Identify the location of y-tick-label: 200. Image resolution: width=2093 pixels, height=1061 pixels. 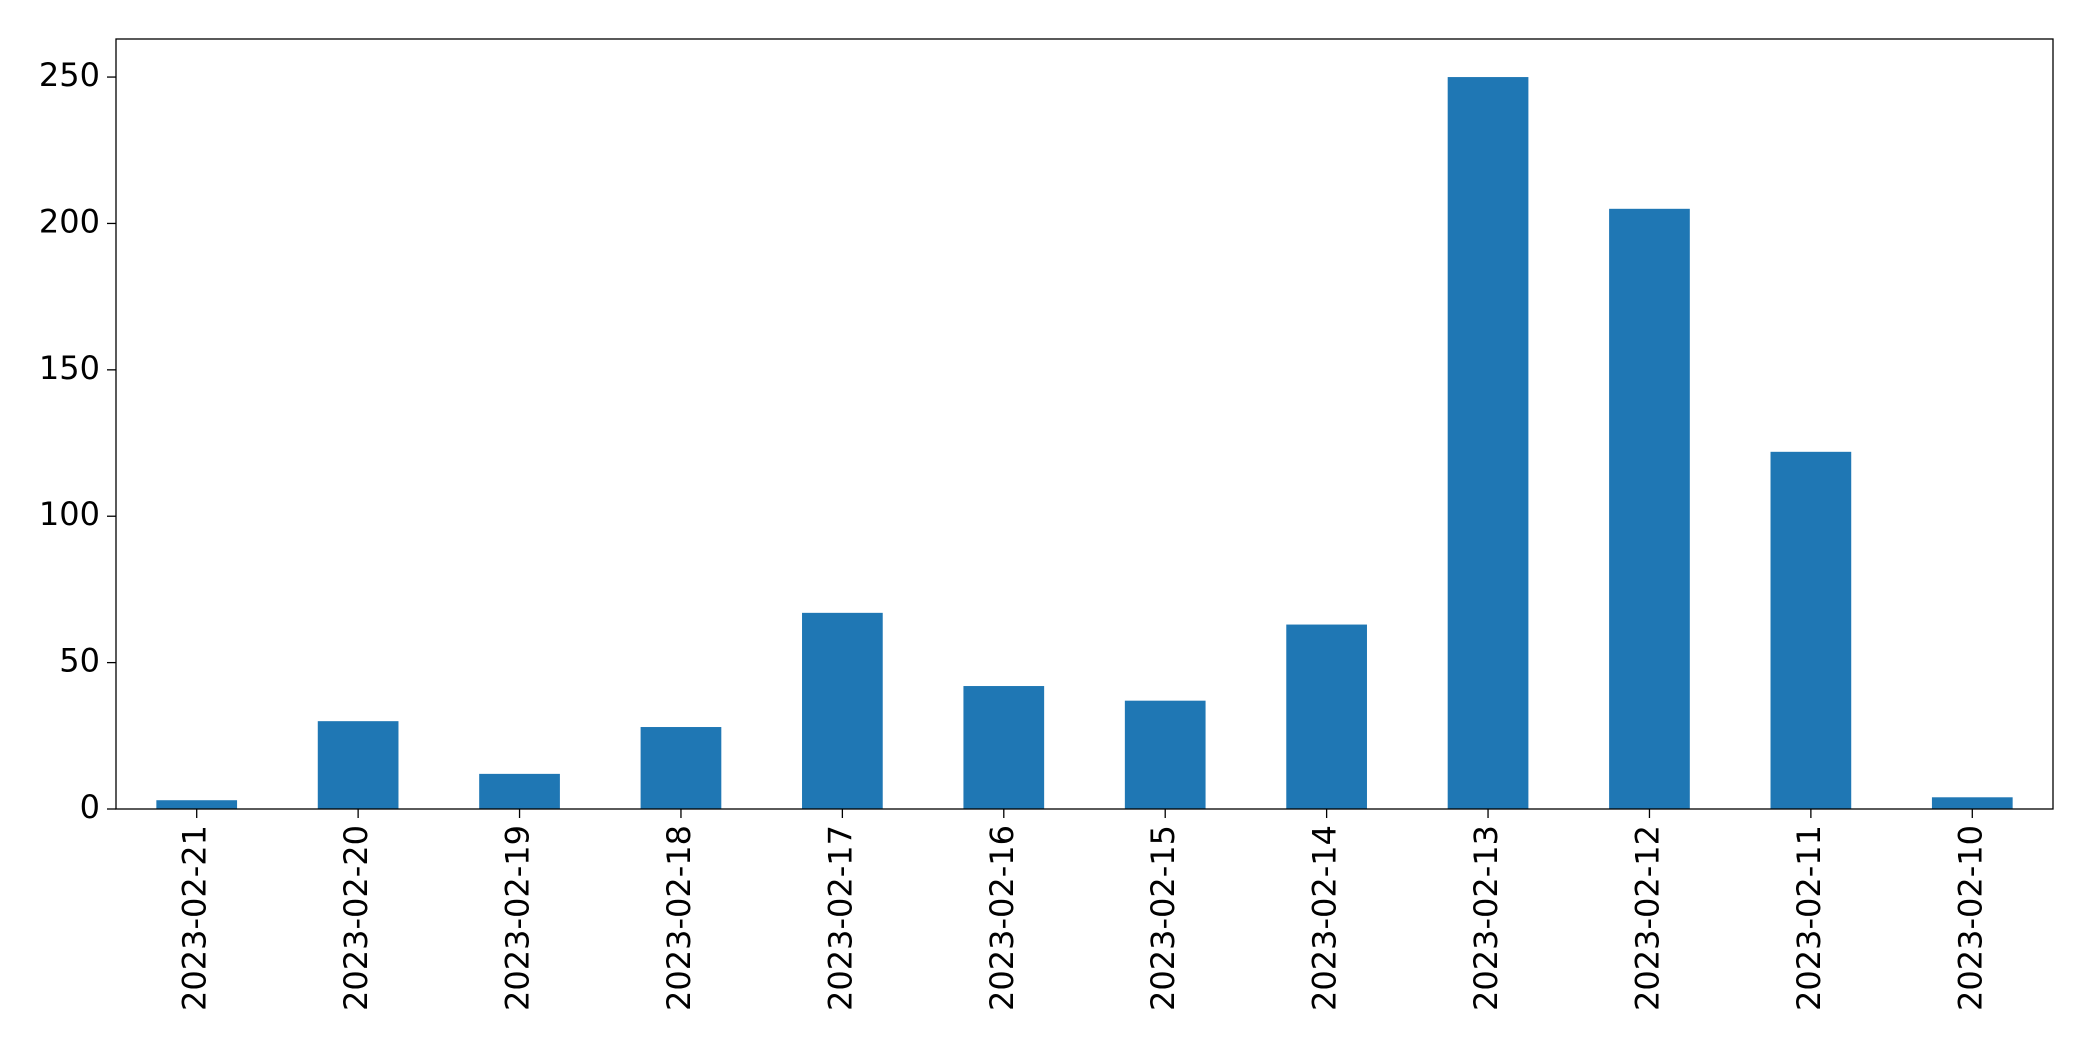
(69, 221).